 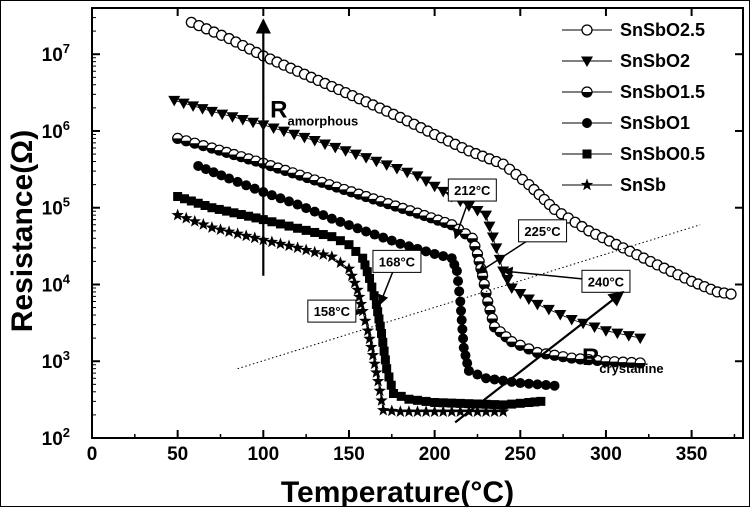 I want to click on legend-label: SnSbO1, so click(x=655, y=123).